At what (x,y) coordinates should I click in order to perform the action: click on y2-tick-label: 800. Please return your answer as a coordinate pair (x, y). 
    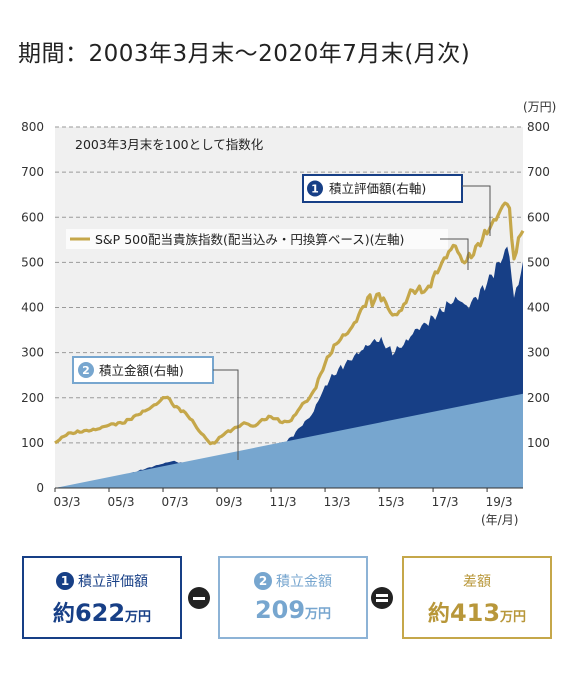
    Looking at the image, I should click on (538, 127).